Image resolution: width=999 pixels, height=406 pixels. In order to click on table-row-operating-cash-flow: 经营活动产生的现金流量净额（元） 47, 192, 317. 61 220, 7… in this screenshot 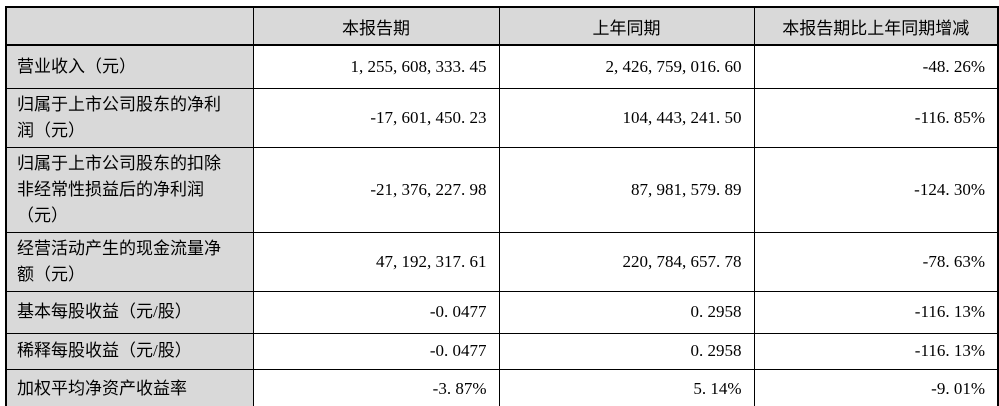, I will do `click(502, 261)`.